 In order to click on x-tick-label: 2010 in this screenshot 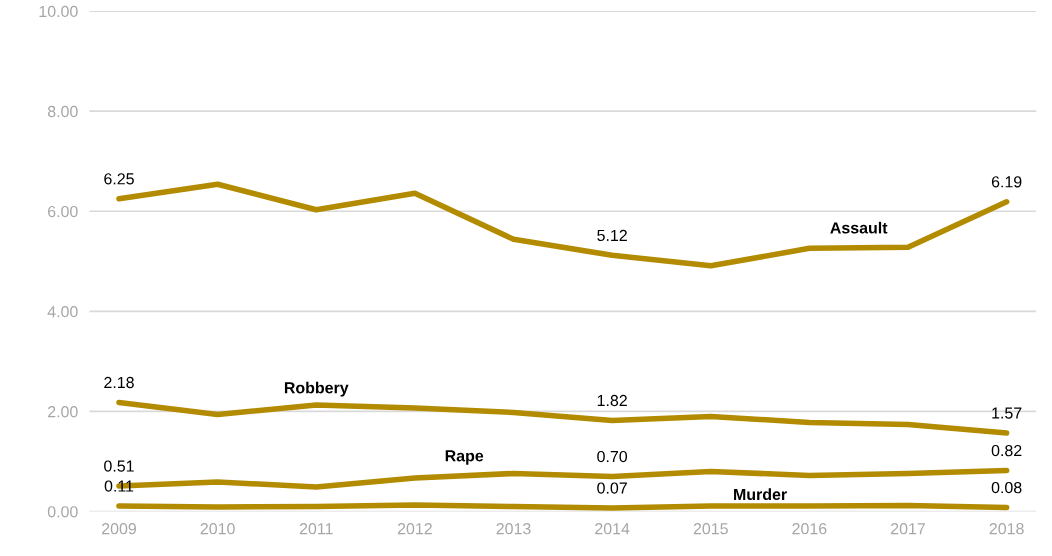, I will do `click(217, 529)`.